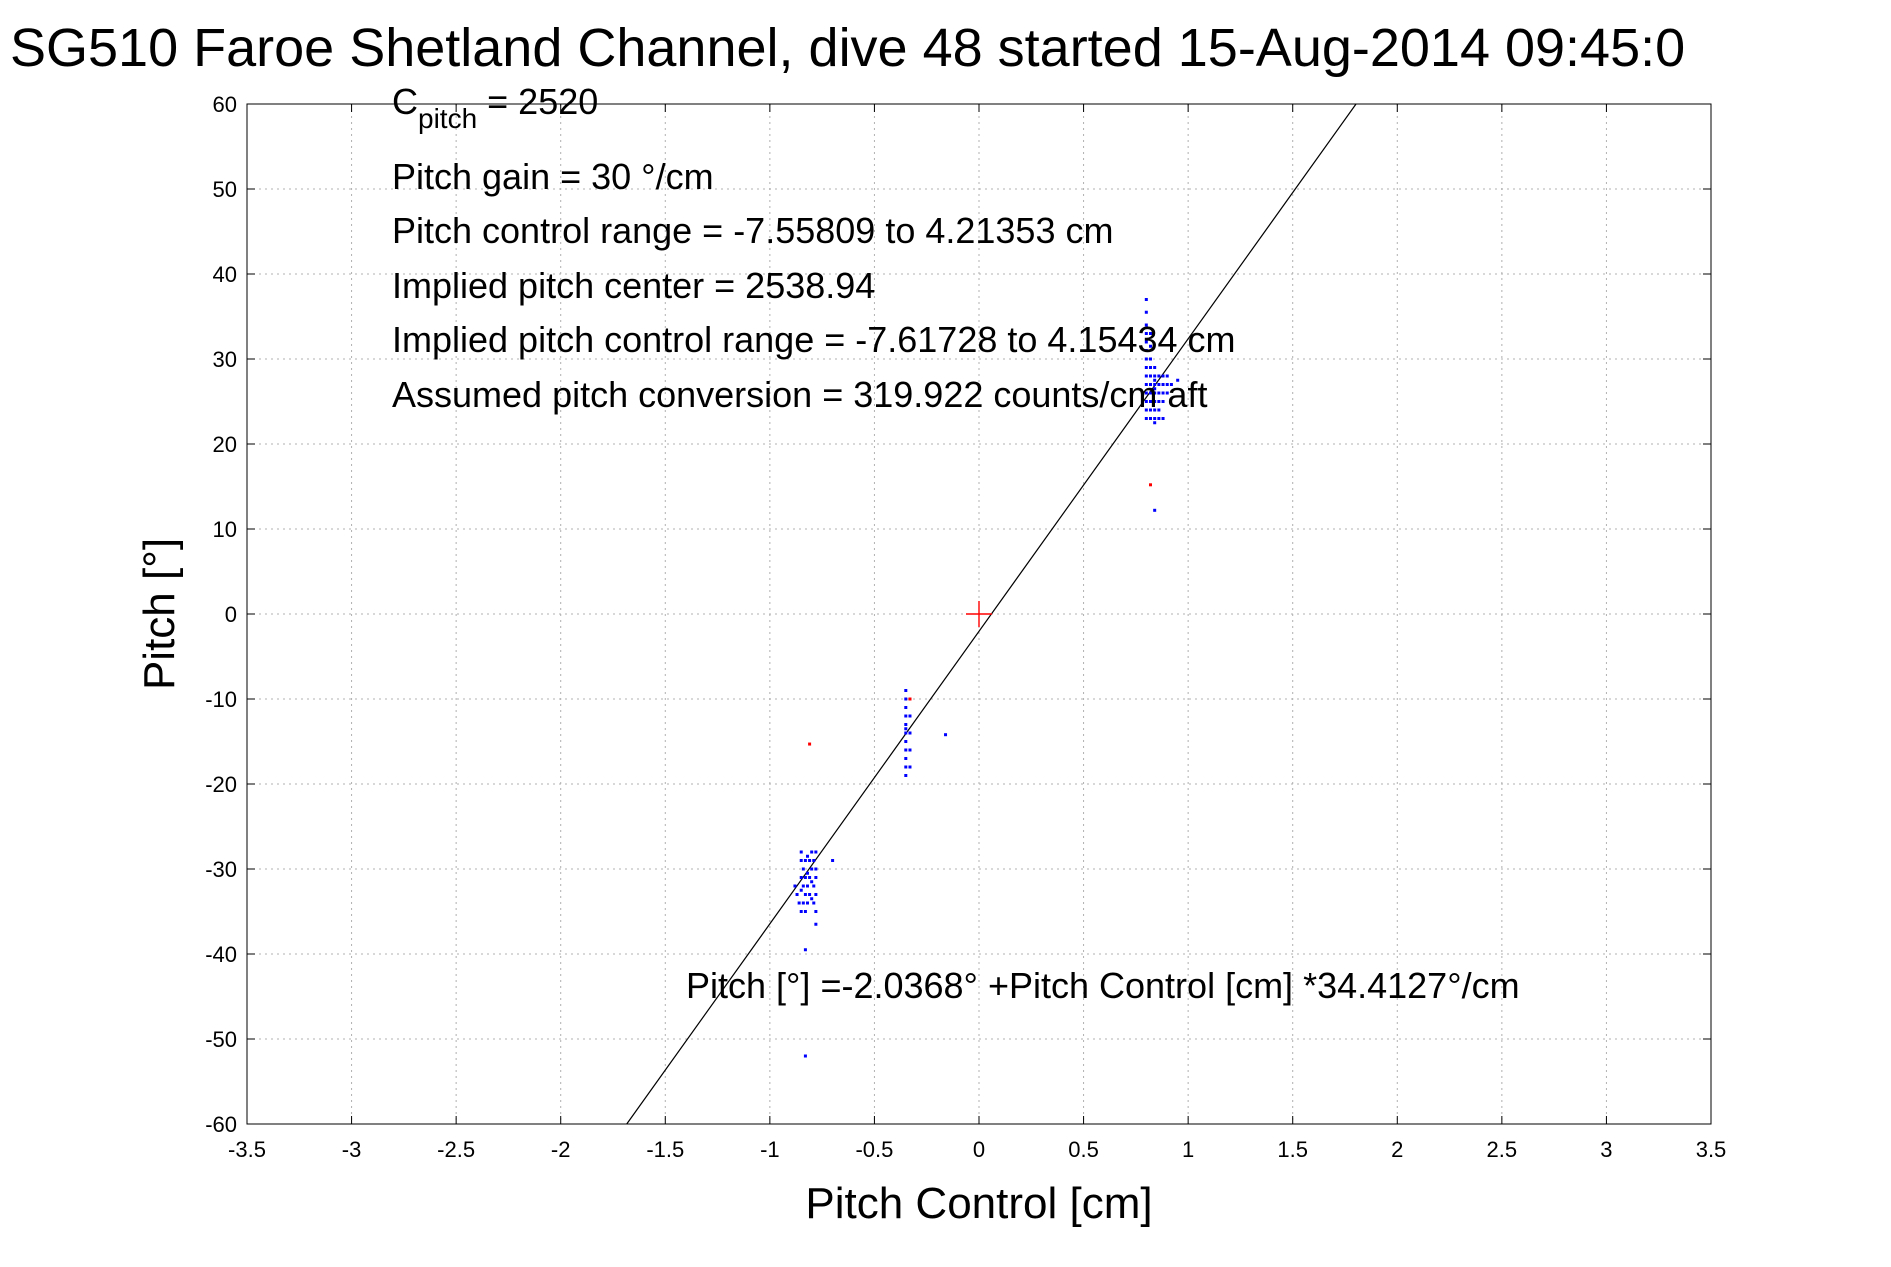  Describe the element at coordinates (977, 1149) in the screenshot. I see `x-tick-labels: -3.5 -3 -2.5 -2 -1.5 -1 -0.5 0 0.5 1 1.5 2 2.5 3 3.5` at that location.